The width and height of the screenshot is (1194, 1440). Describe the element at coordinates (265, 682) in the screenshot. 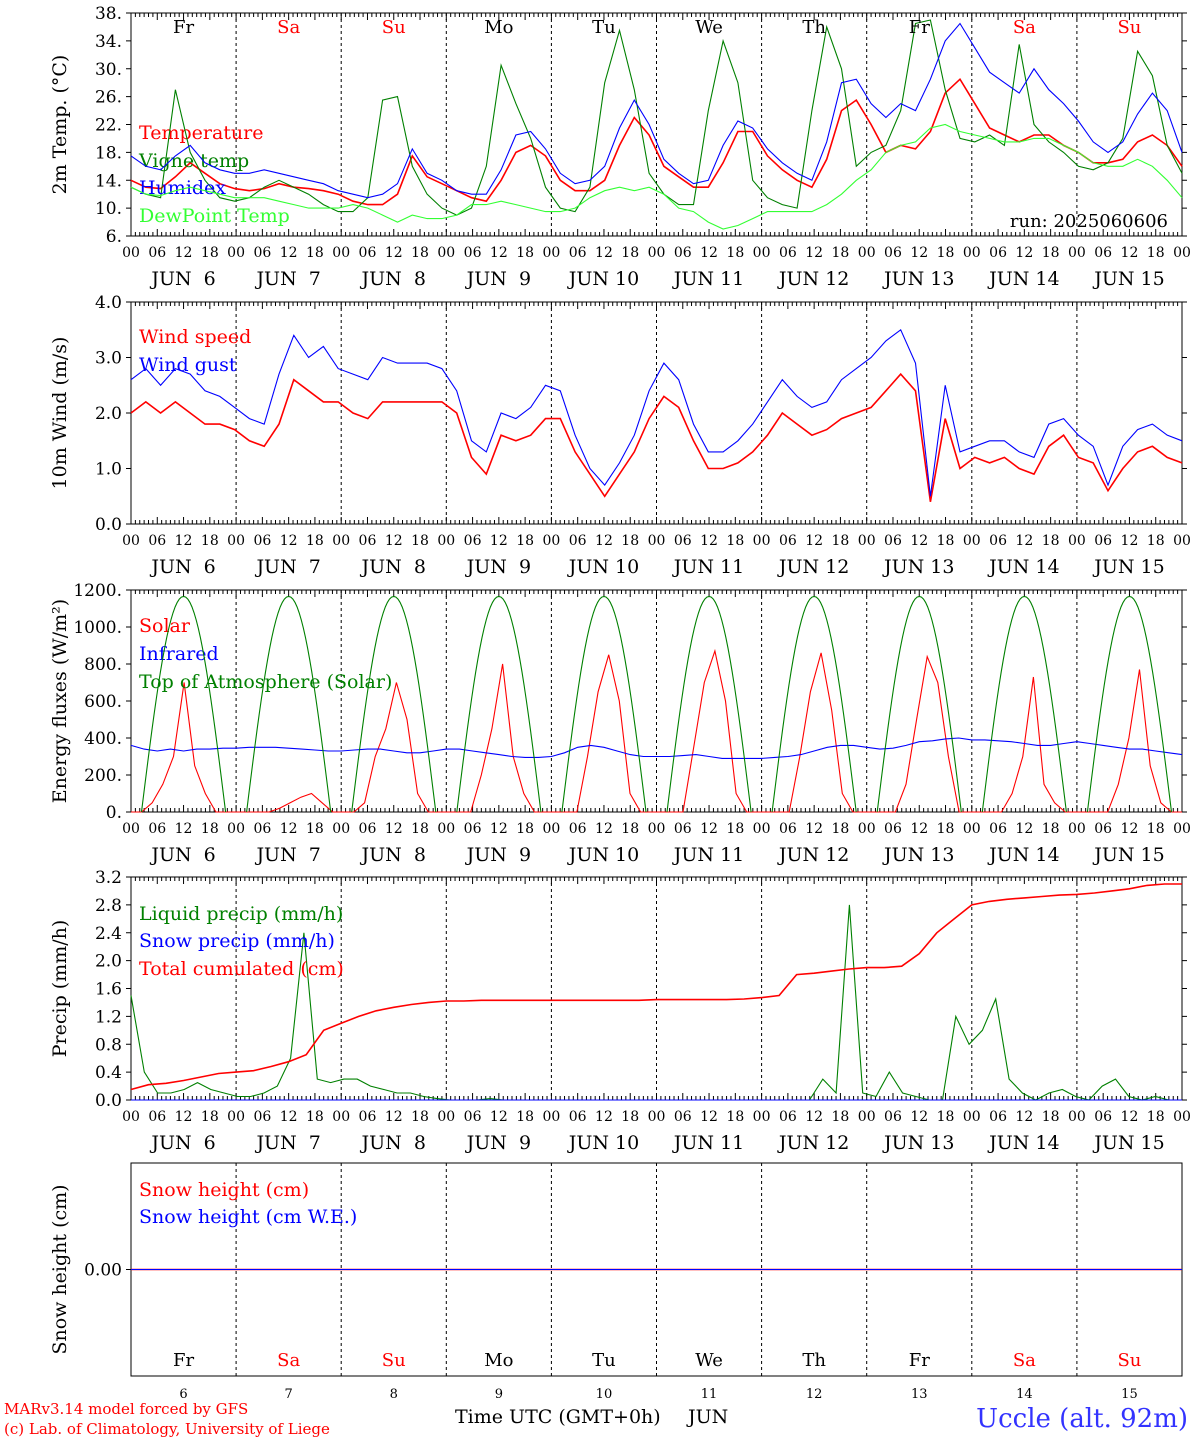

I see `legend-entry: Top of Atmosphere (Solar)` at that location.